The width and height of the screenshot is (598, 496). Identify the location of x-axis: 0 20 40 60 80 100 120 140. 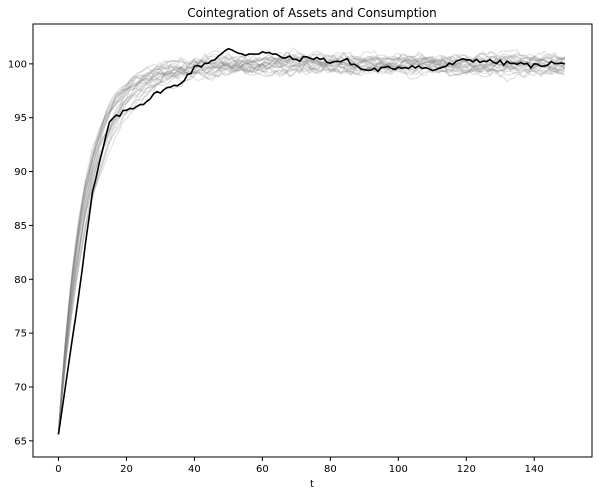
(299, 466).